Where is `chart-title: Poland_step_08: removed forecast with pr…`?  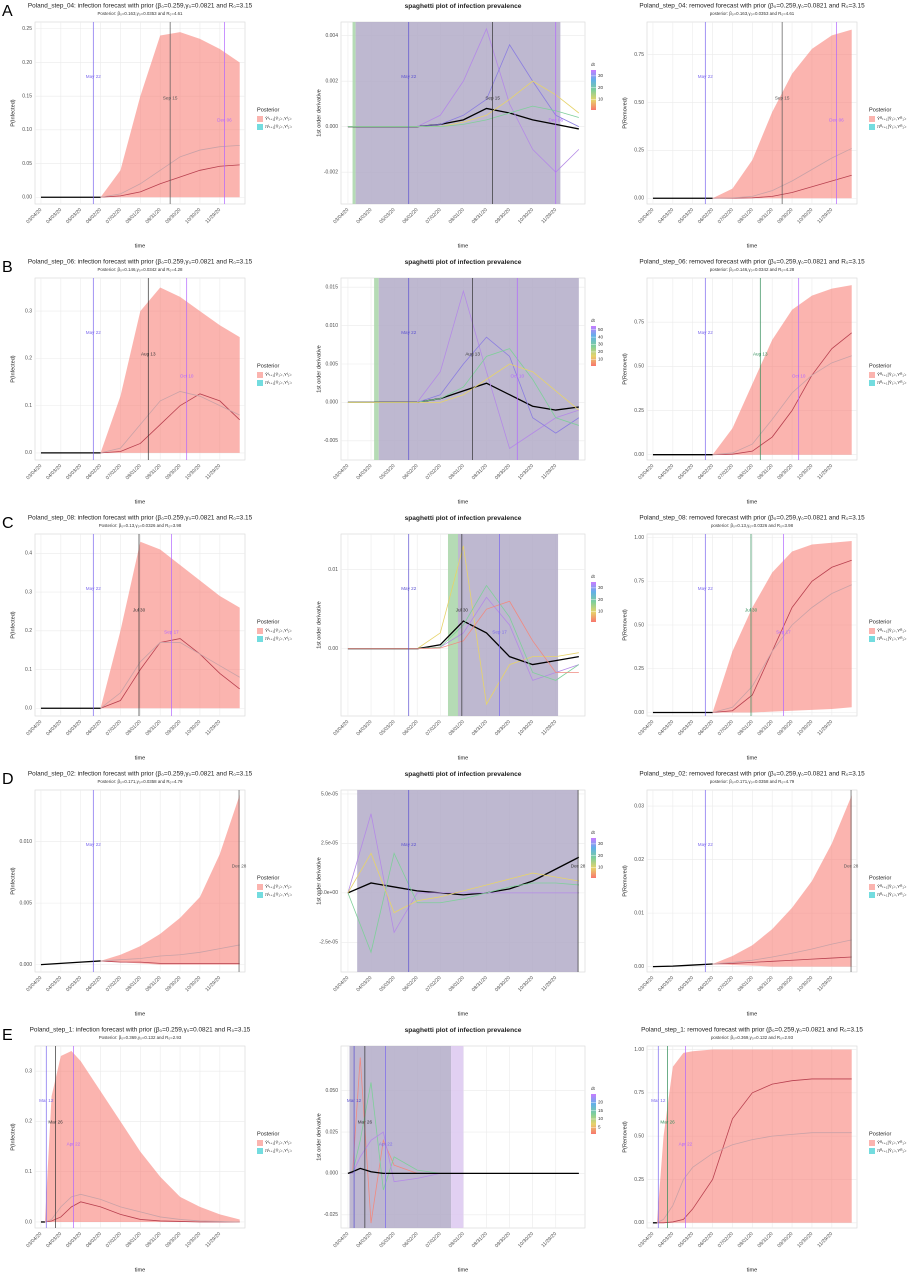
chart-title: Poland_step_08: removed forecast with pr… is located at coordinates (752, 518).